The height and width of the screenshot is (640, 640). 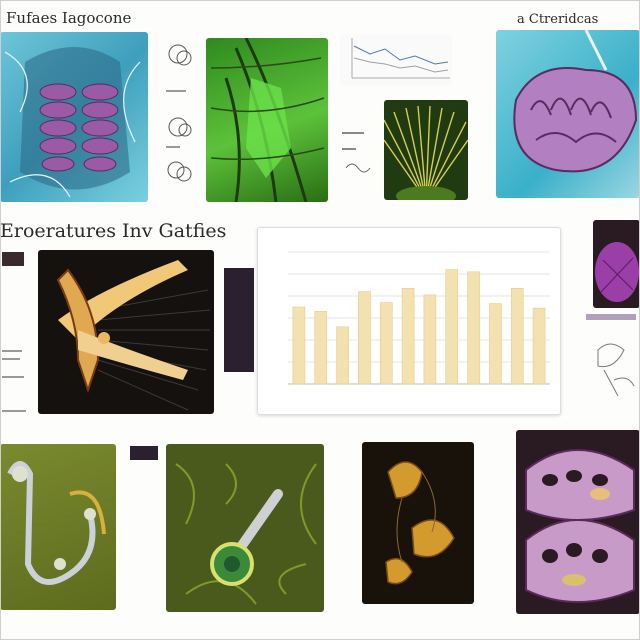 I want to click on fan-illustration, so click(x=426, y=150).